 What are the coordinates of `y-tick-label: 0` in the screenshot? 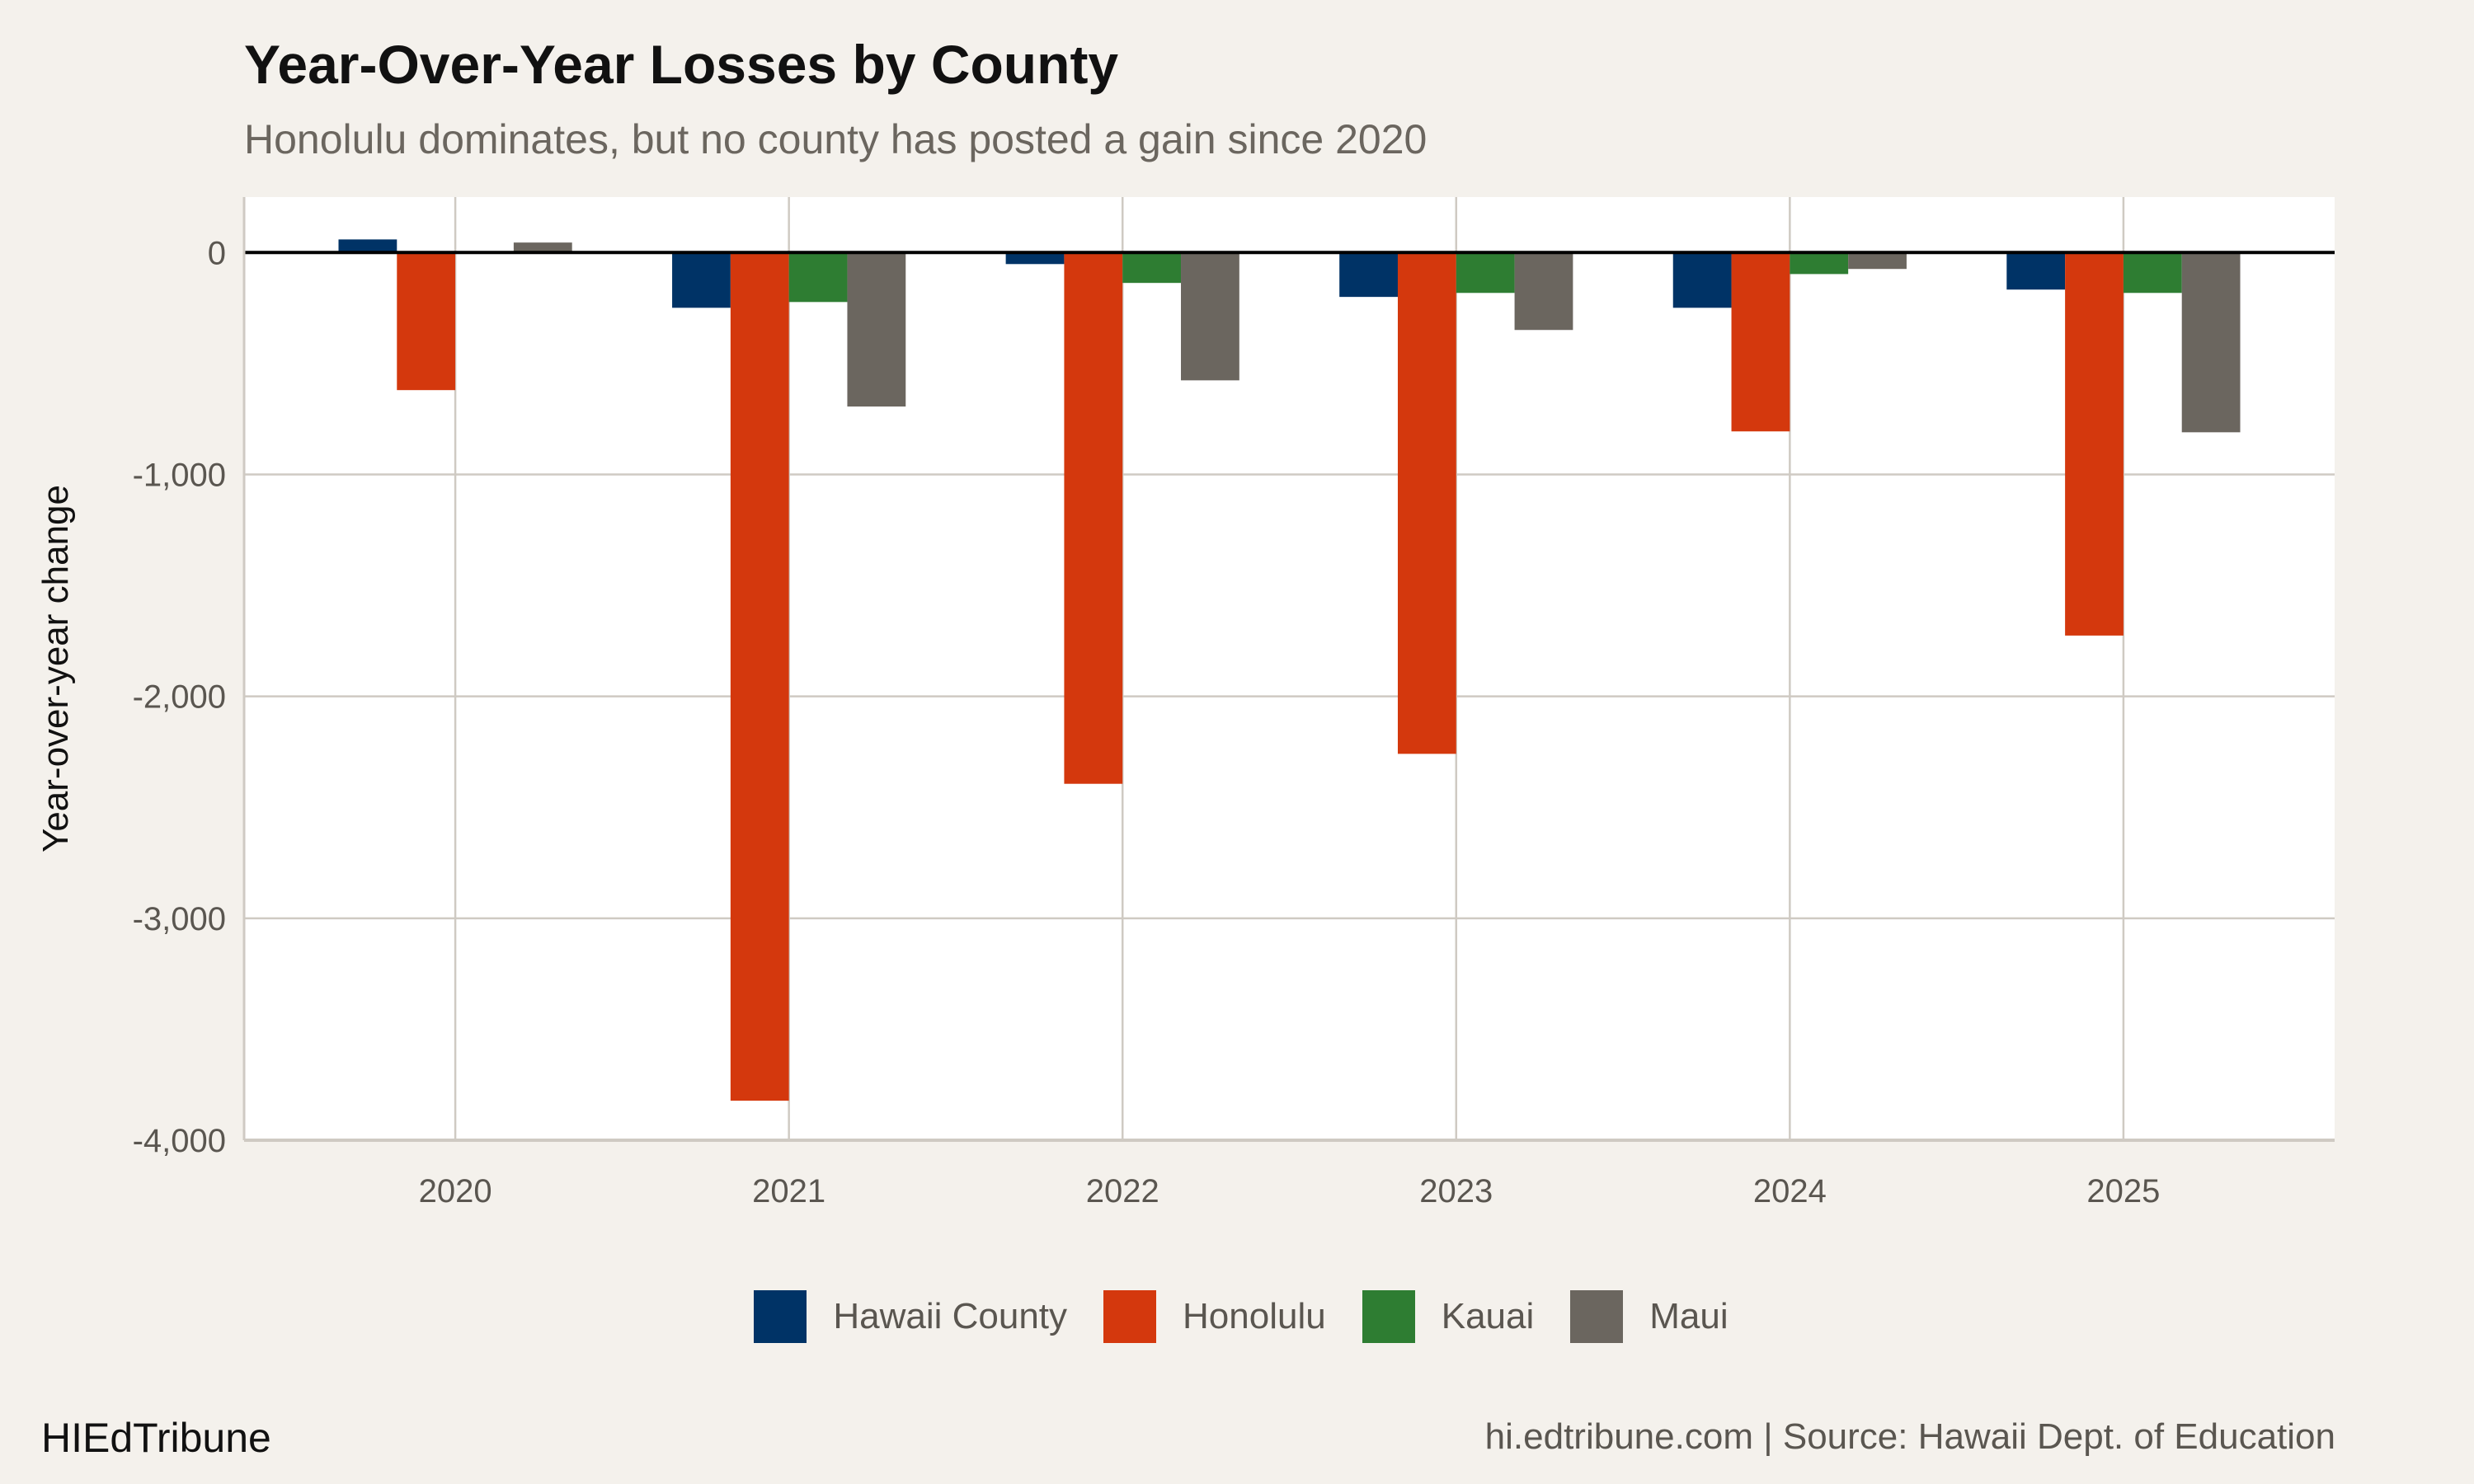 It's located at (217, 253).